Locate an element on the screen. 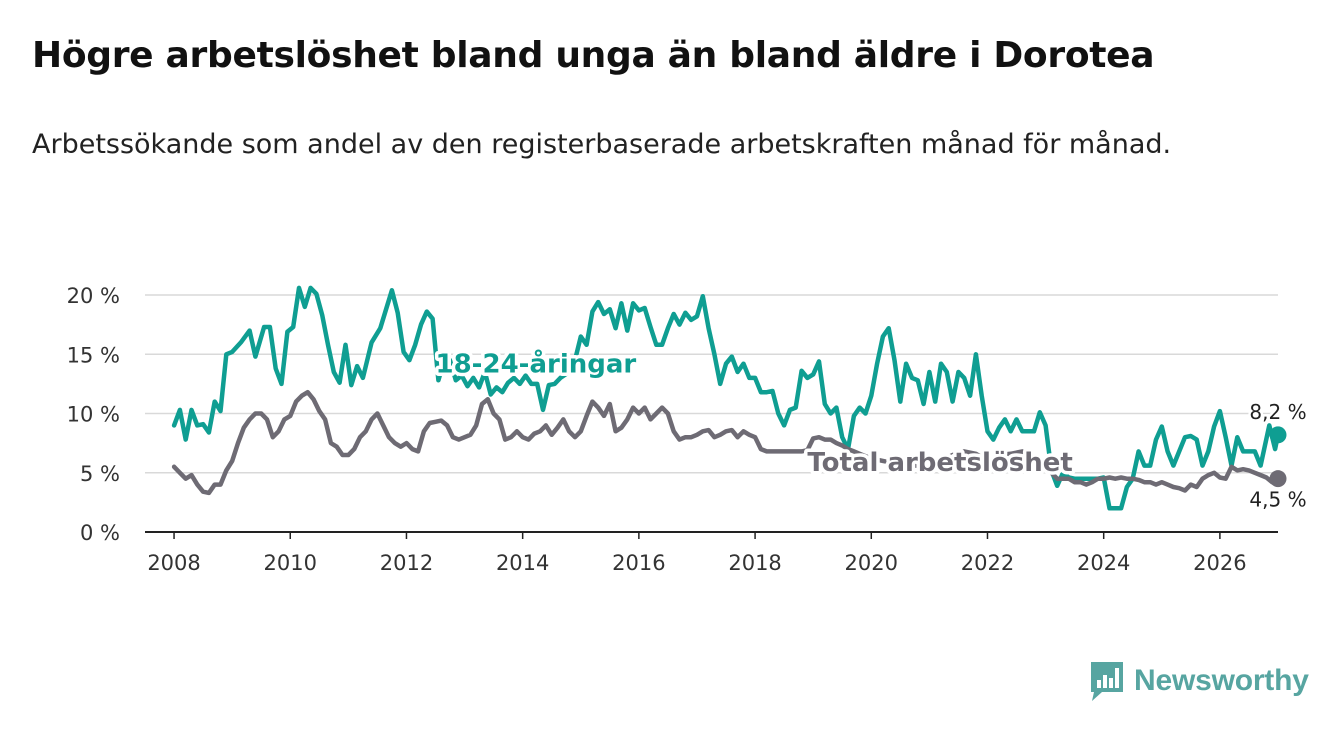 The width and height of the screenshot is (1340, 734). x-tick-label: 2026 is located at coordinates (1219, 563).